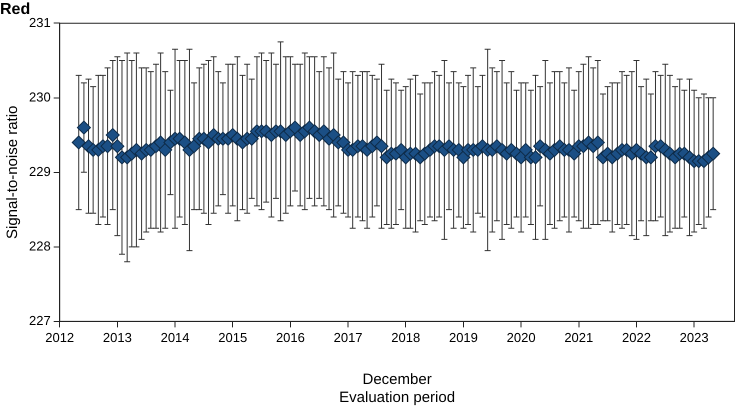 This screenshot has height=411, width=742. What do you see at coordinates (175, 337) in the screenshot?
I see `x-tick-label: 2014` at bounding box center [175, 337].